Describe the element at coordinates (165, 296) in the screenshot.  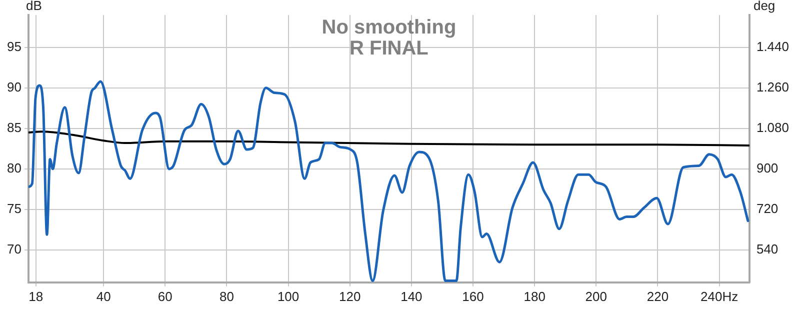
I see `x-tick-label: 60` at that location.